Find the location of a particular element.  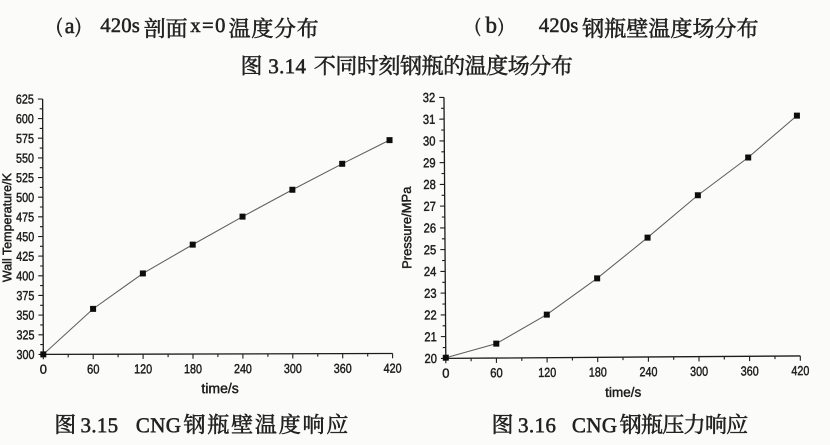

svg-text: 24 is located at coordinates (430, 271).